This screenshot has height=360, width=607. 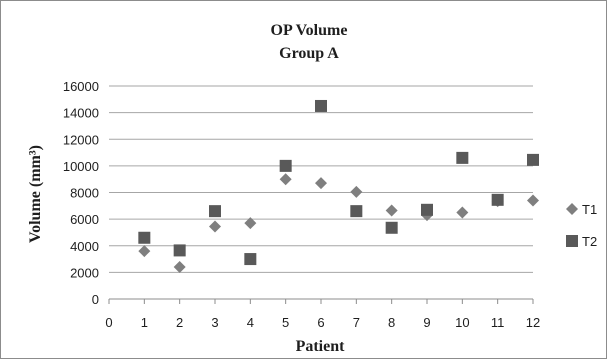 What do you see at coordinates (572, 209) in the screenshot?
I see `legend-marker-t1` at bounding box center [572, 209].